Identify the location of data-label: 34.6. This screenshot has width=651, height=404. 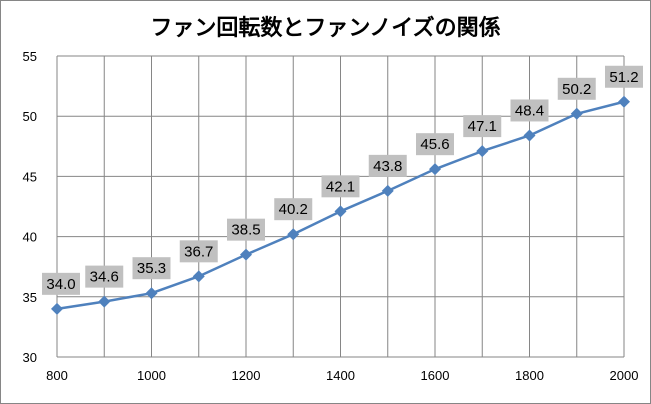
(104, 277).